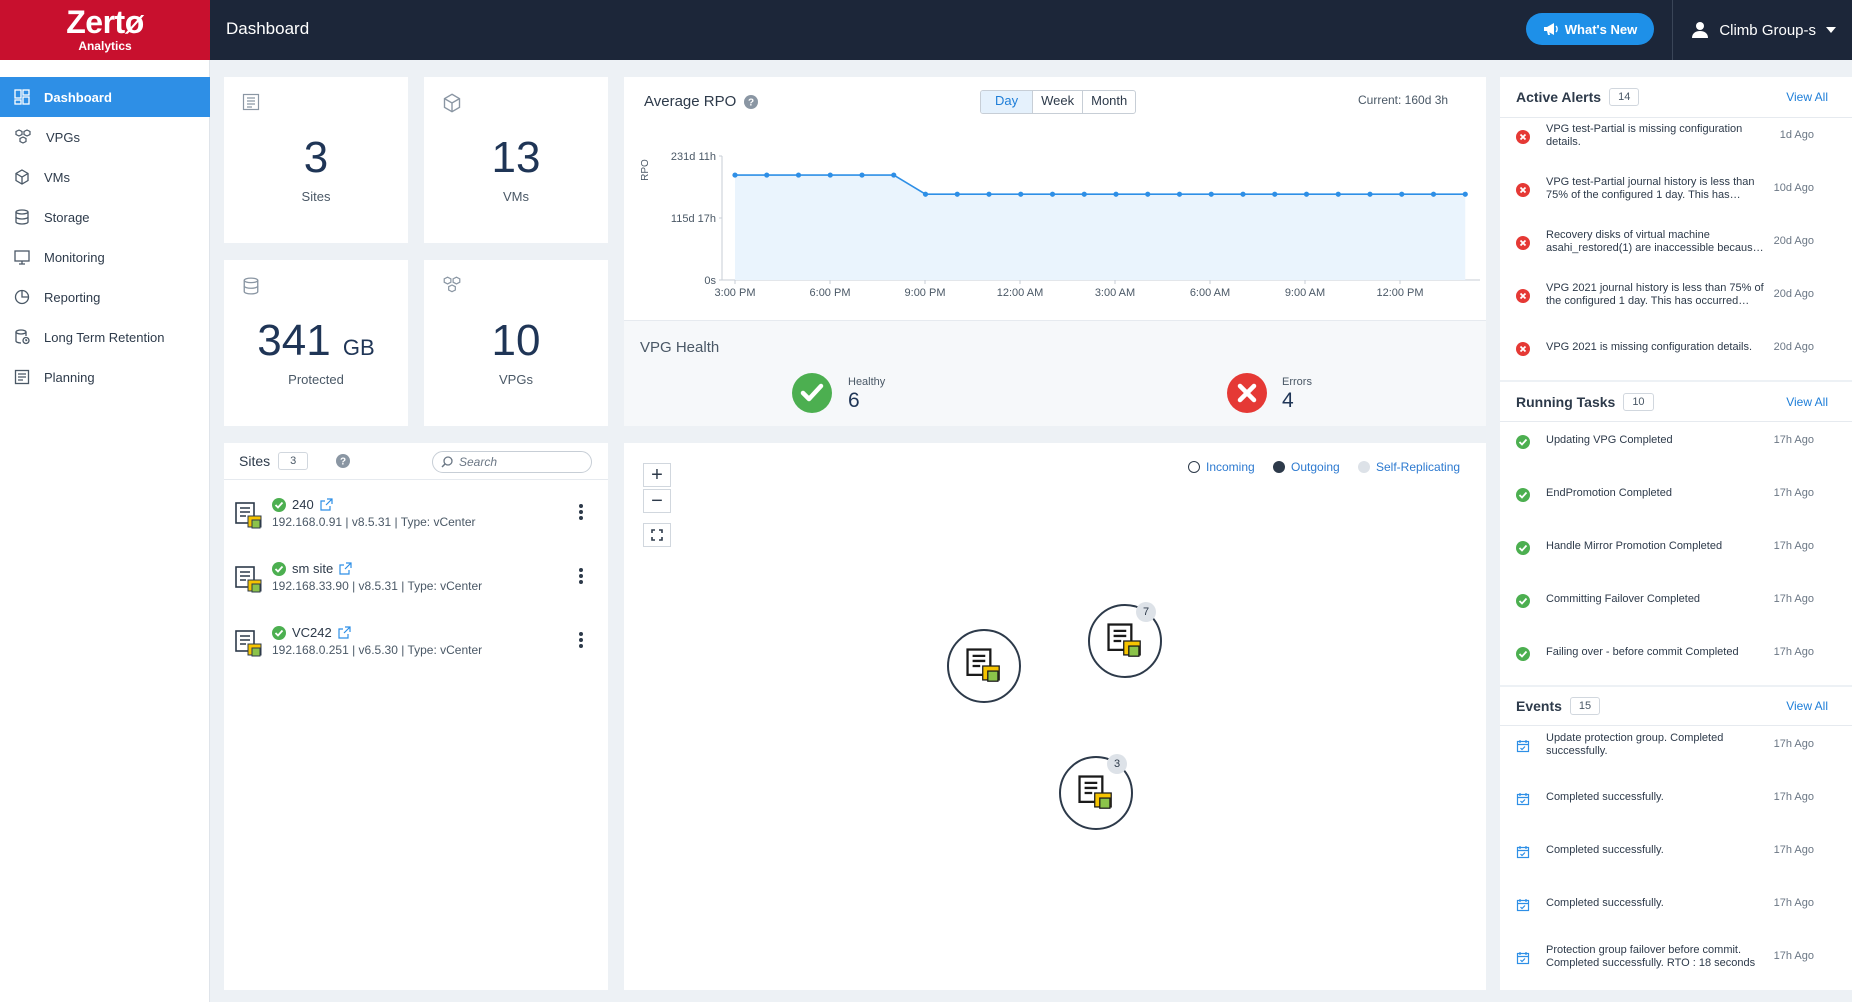 This screenshot has width=1852, height=1002. Describe the element at coordinates (693, 219) in the screenshot. I see `y-tick-label: 115d 17h` at that location.